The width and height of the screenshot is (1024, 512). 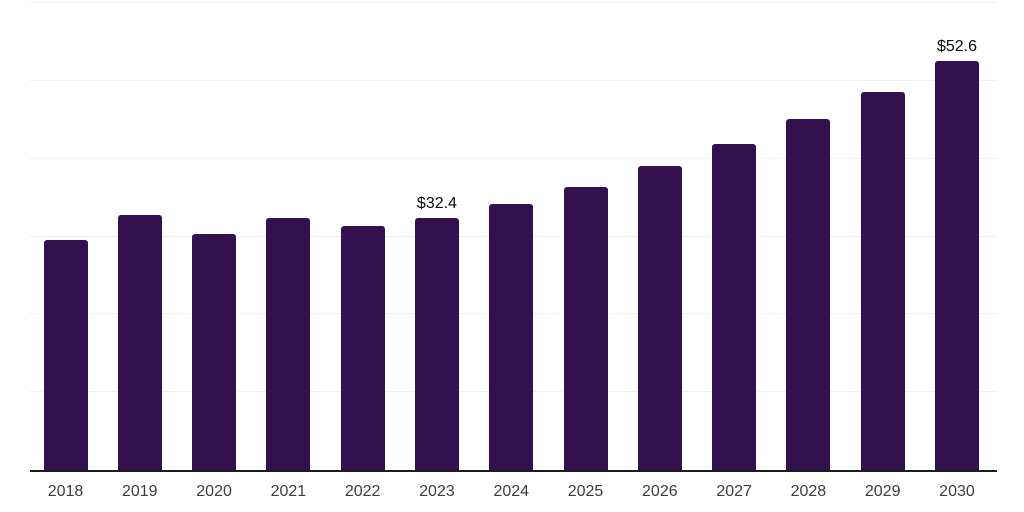 I want to click on x-tick-label-2019: 2019, so click(x=139, y=491).